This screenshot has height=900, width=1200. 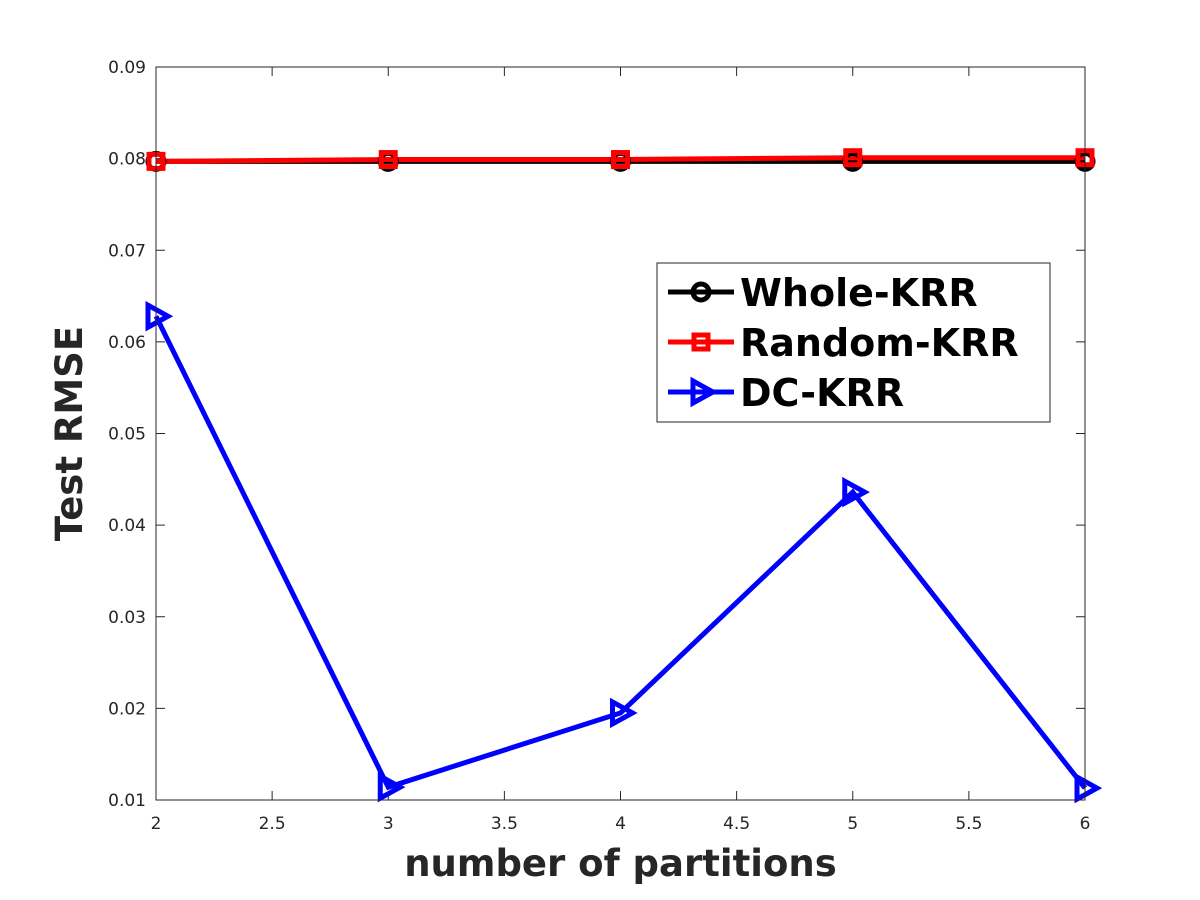 I want to click on legend-label-dc-krr: DC-KRR, so click(x=822, y=393).